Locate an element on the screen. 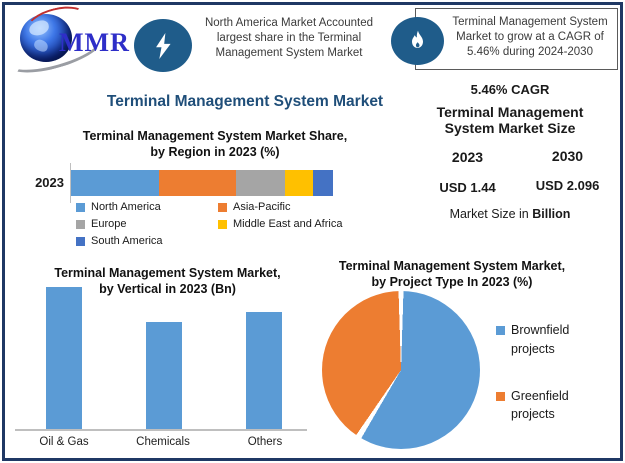  year-2030-label: 2030 is located at coordinates (567, 156).